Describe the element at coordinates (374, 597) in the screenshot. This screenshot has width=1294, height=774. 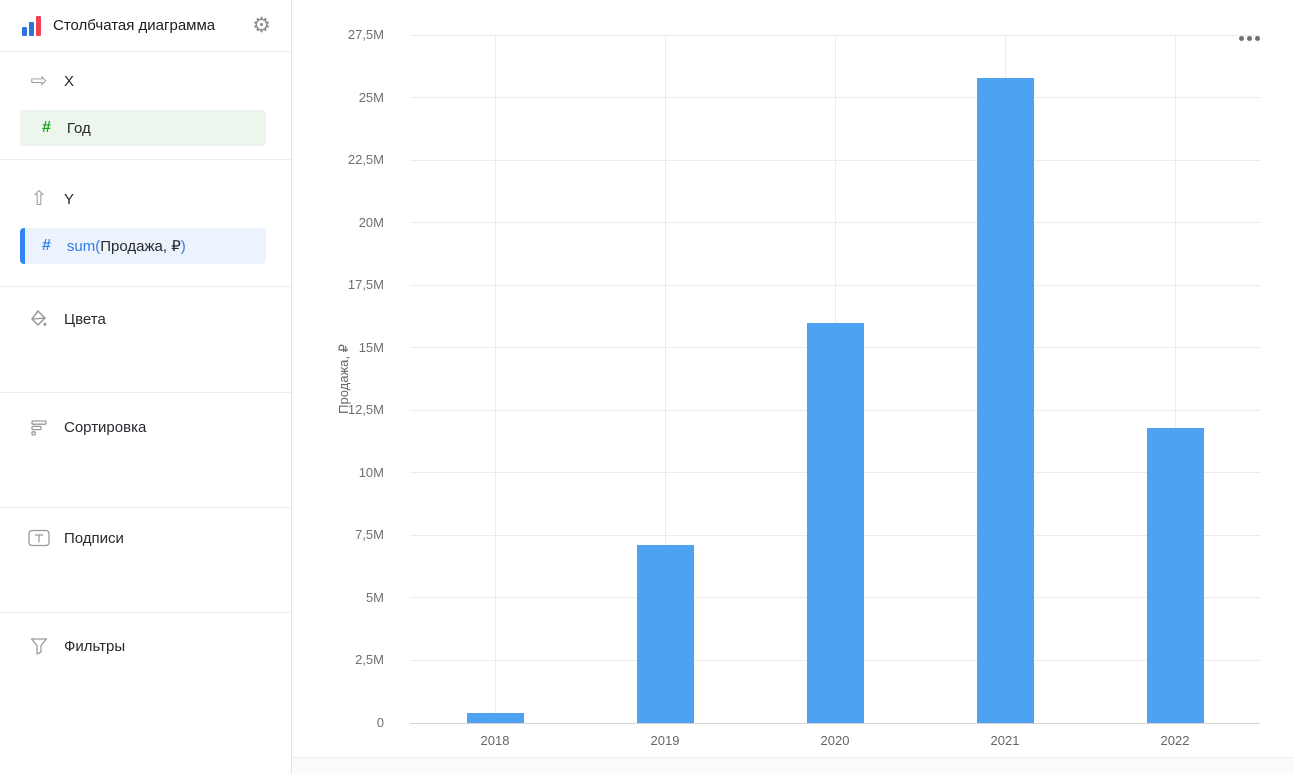
I see `y-tick-label: 5M` at that location.